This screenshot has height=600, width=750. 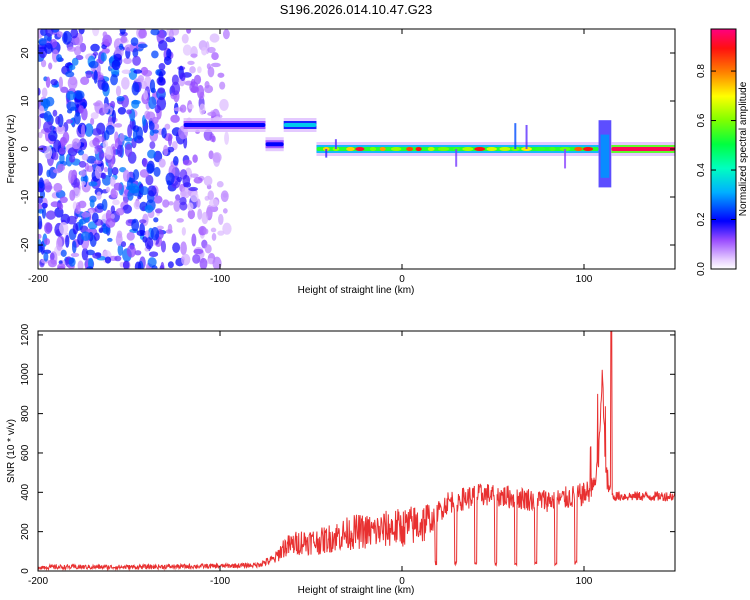 What do you see at coordinates (38, 581) in the screenshot?
I see `snr-x-tick-label: -200` at bounding box center [38, 581].